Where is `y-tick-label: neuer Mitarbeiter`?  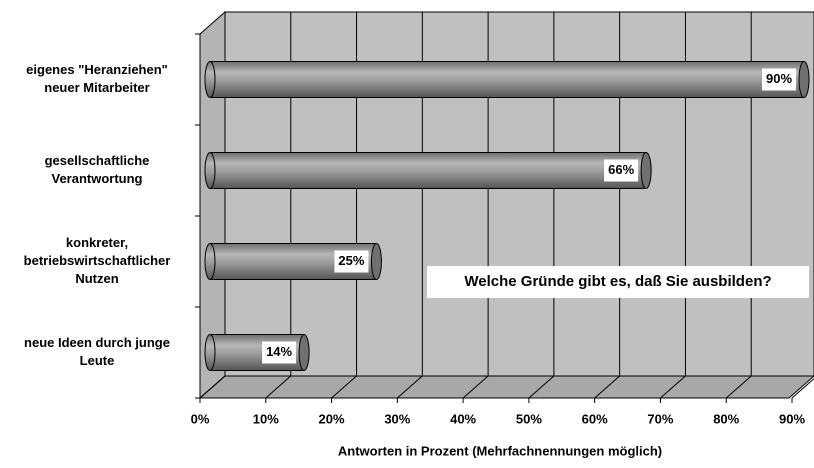 y-tick-label: neuer Mitarbeiter is located at coordinates (96, 87).